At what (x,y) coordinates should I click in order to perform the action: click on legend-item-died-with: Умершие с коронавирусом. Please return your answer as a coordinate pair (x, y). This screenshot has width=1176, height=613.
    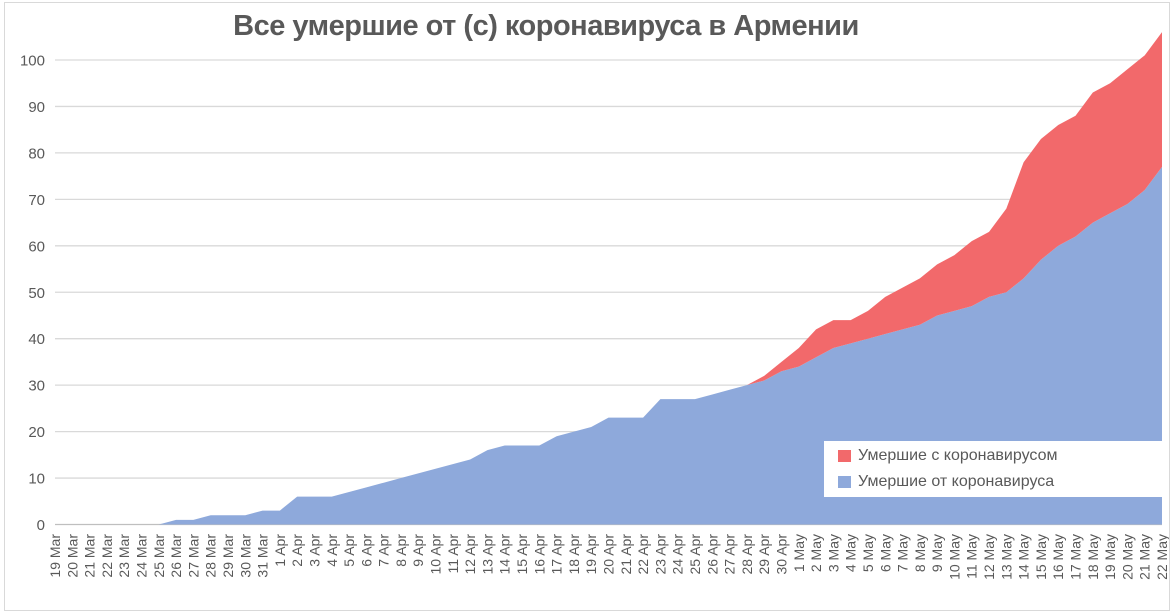
    Looking at the image, I should click on (993, 456).